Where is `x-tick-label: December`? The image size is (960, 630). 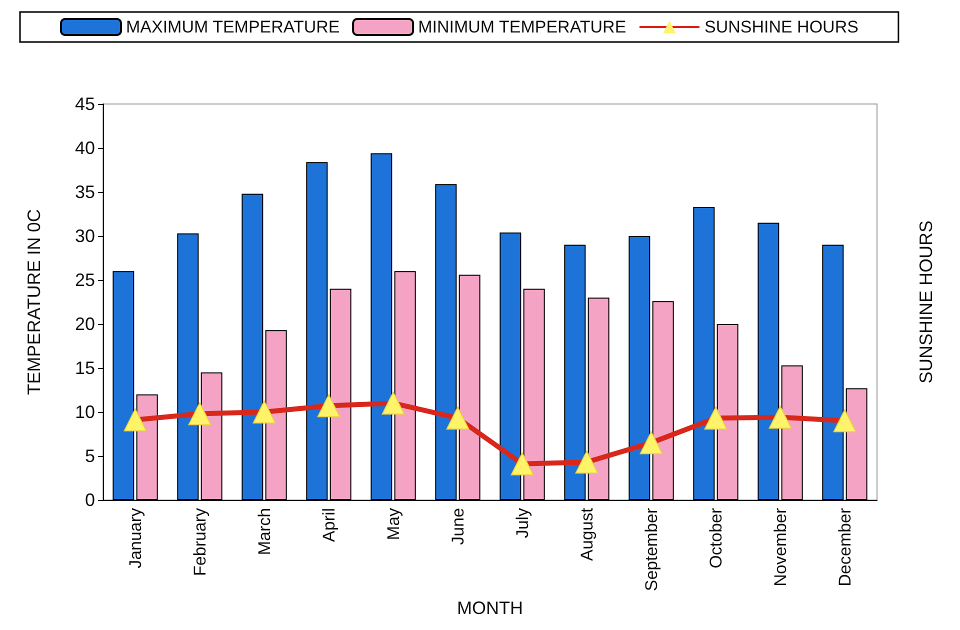 x-tick-label: December is located at coordinates (844, 547).